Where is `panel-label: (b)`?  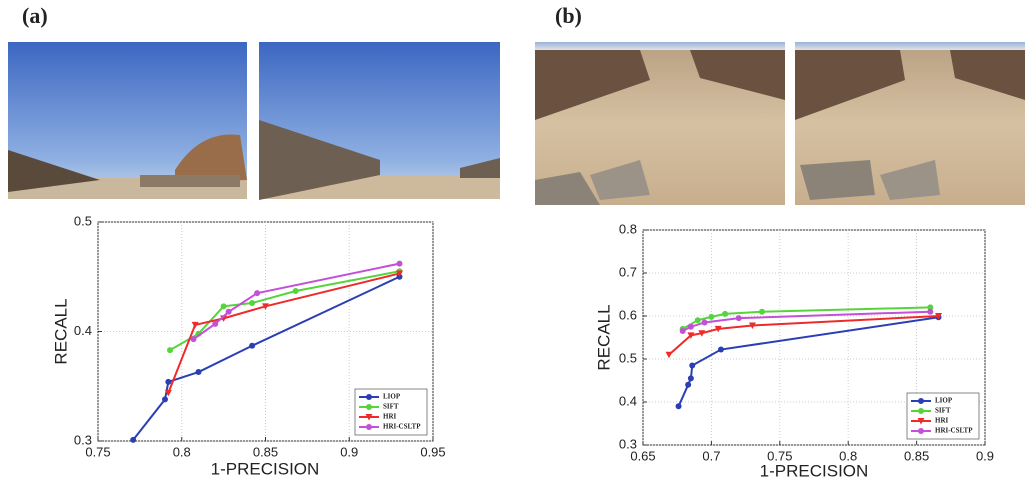
panel-label: (b) is located at coordinates (568, 15).